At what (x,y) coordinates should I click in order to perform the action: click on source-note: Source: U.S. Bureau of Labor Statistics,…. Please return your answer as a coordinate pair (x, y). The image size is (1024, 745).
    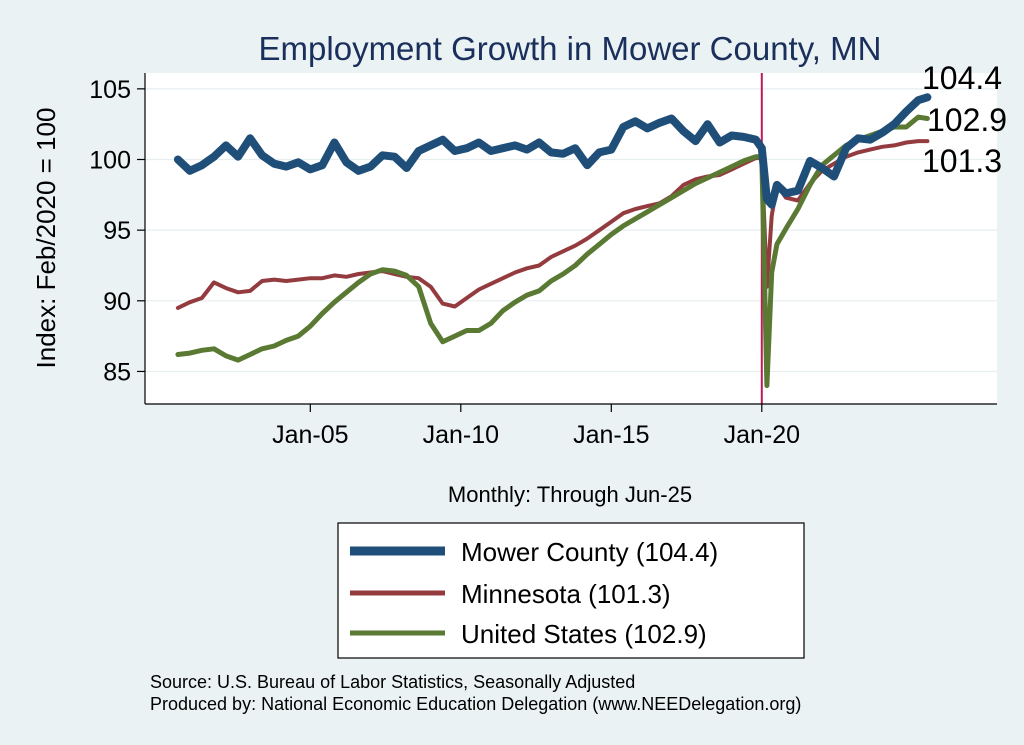
    Looking at the image, I should click on (392, 682).